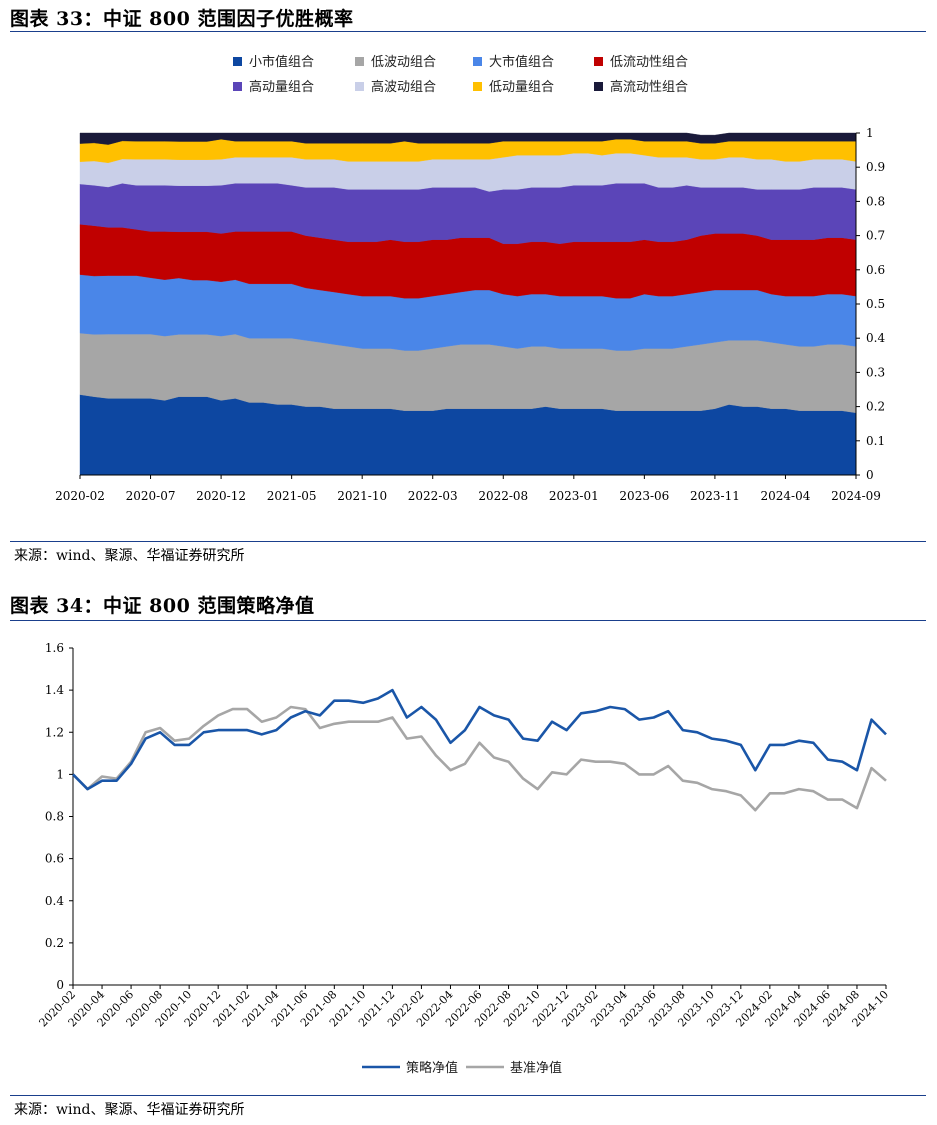  What do you see at coordinates (151, 496) in the screenshot?
I see `x-tick-label: 2020-07` at bounding box center [151, 496].